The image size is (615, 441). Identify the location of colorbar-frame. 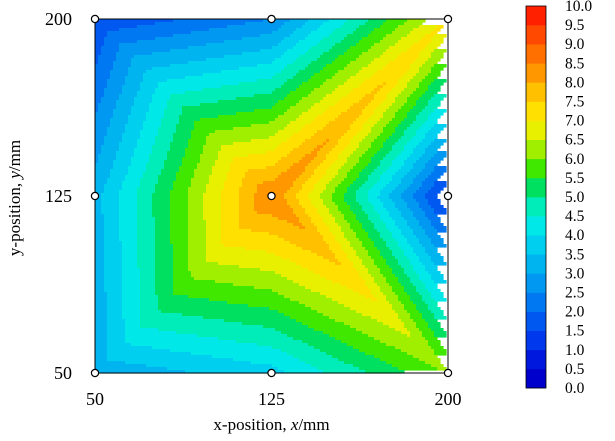
(536, 197).